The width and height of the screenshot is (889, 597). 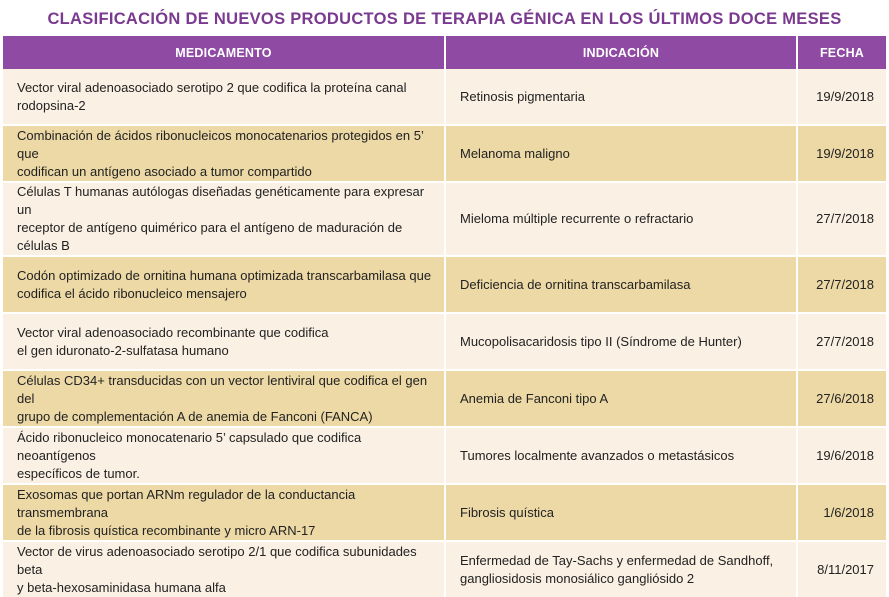 What do you see at coordinates (515, 153) in the screenshot?
I see `indicacion-cell-line: Melanoma maligno` at bounding box center [515, 153].